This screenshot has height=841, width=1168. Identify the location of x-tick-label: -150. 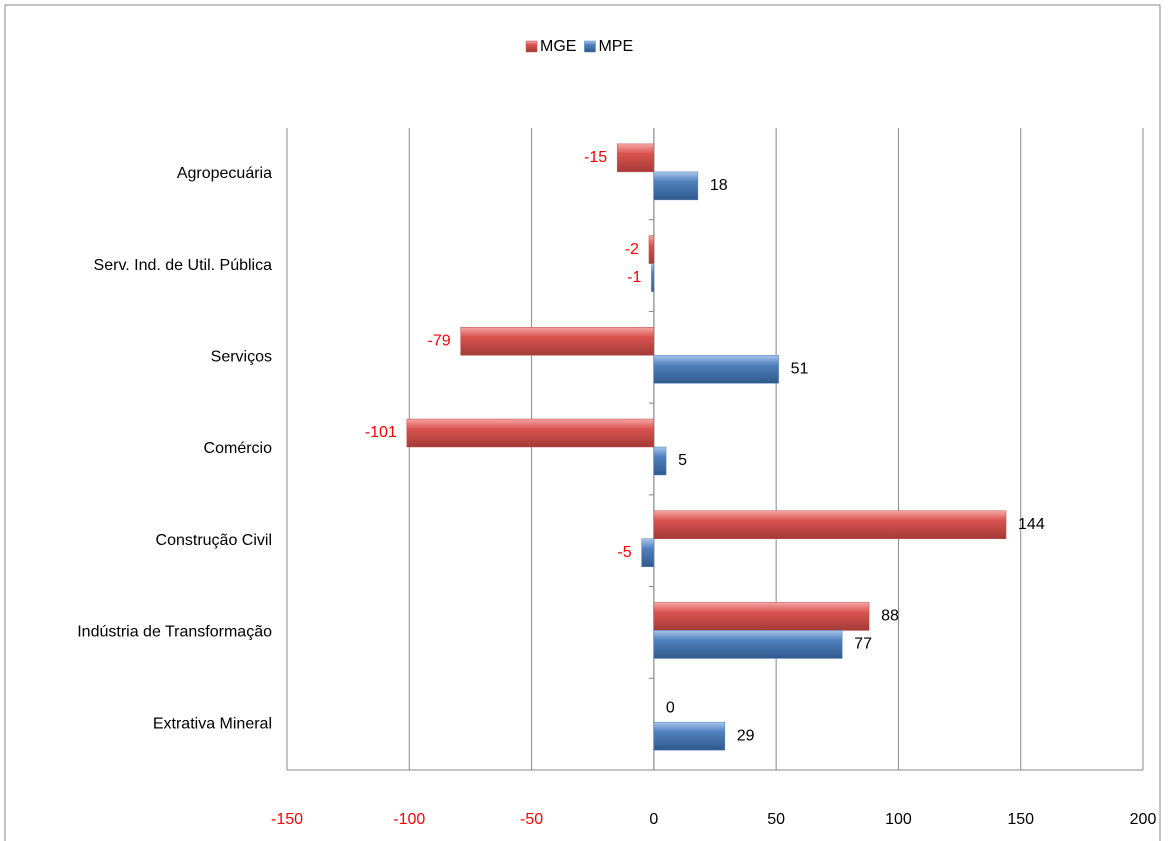
(287, 819).